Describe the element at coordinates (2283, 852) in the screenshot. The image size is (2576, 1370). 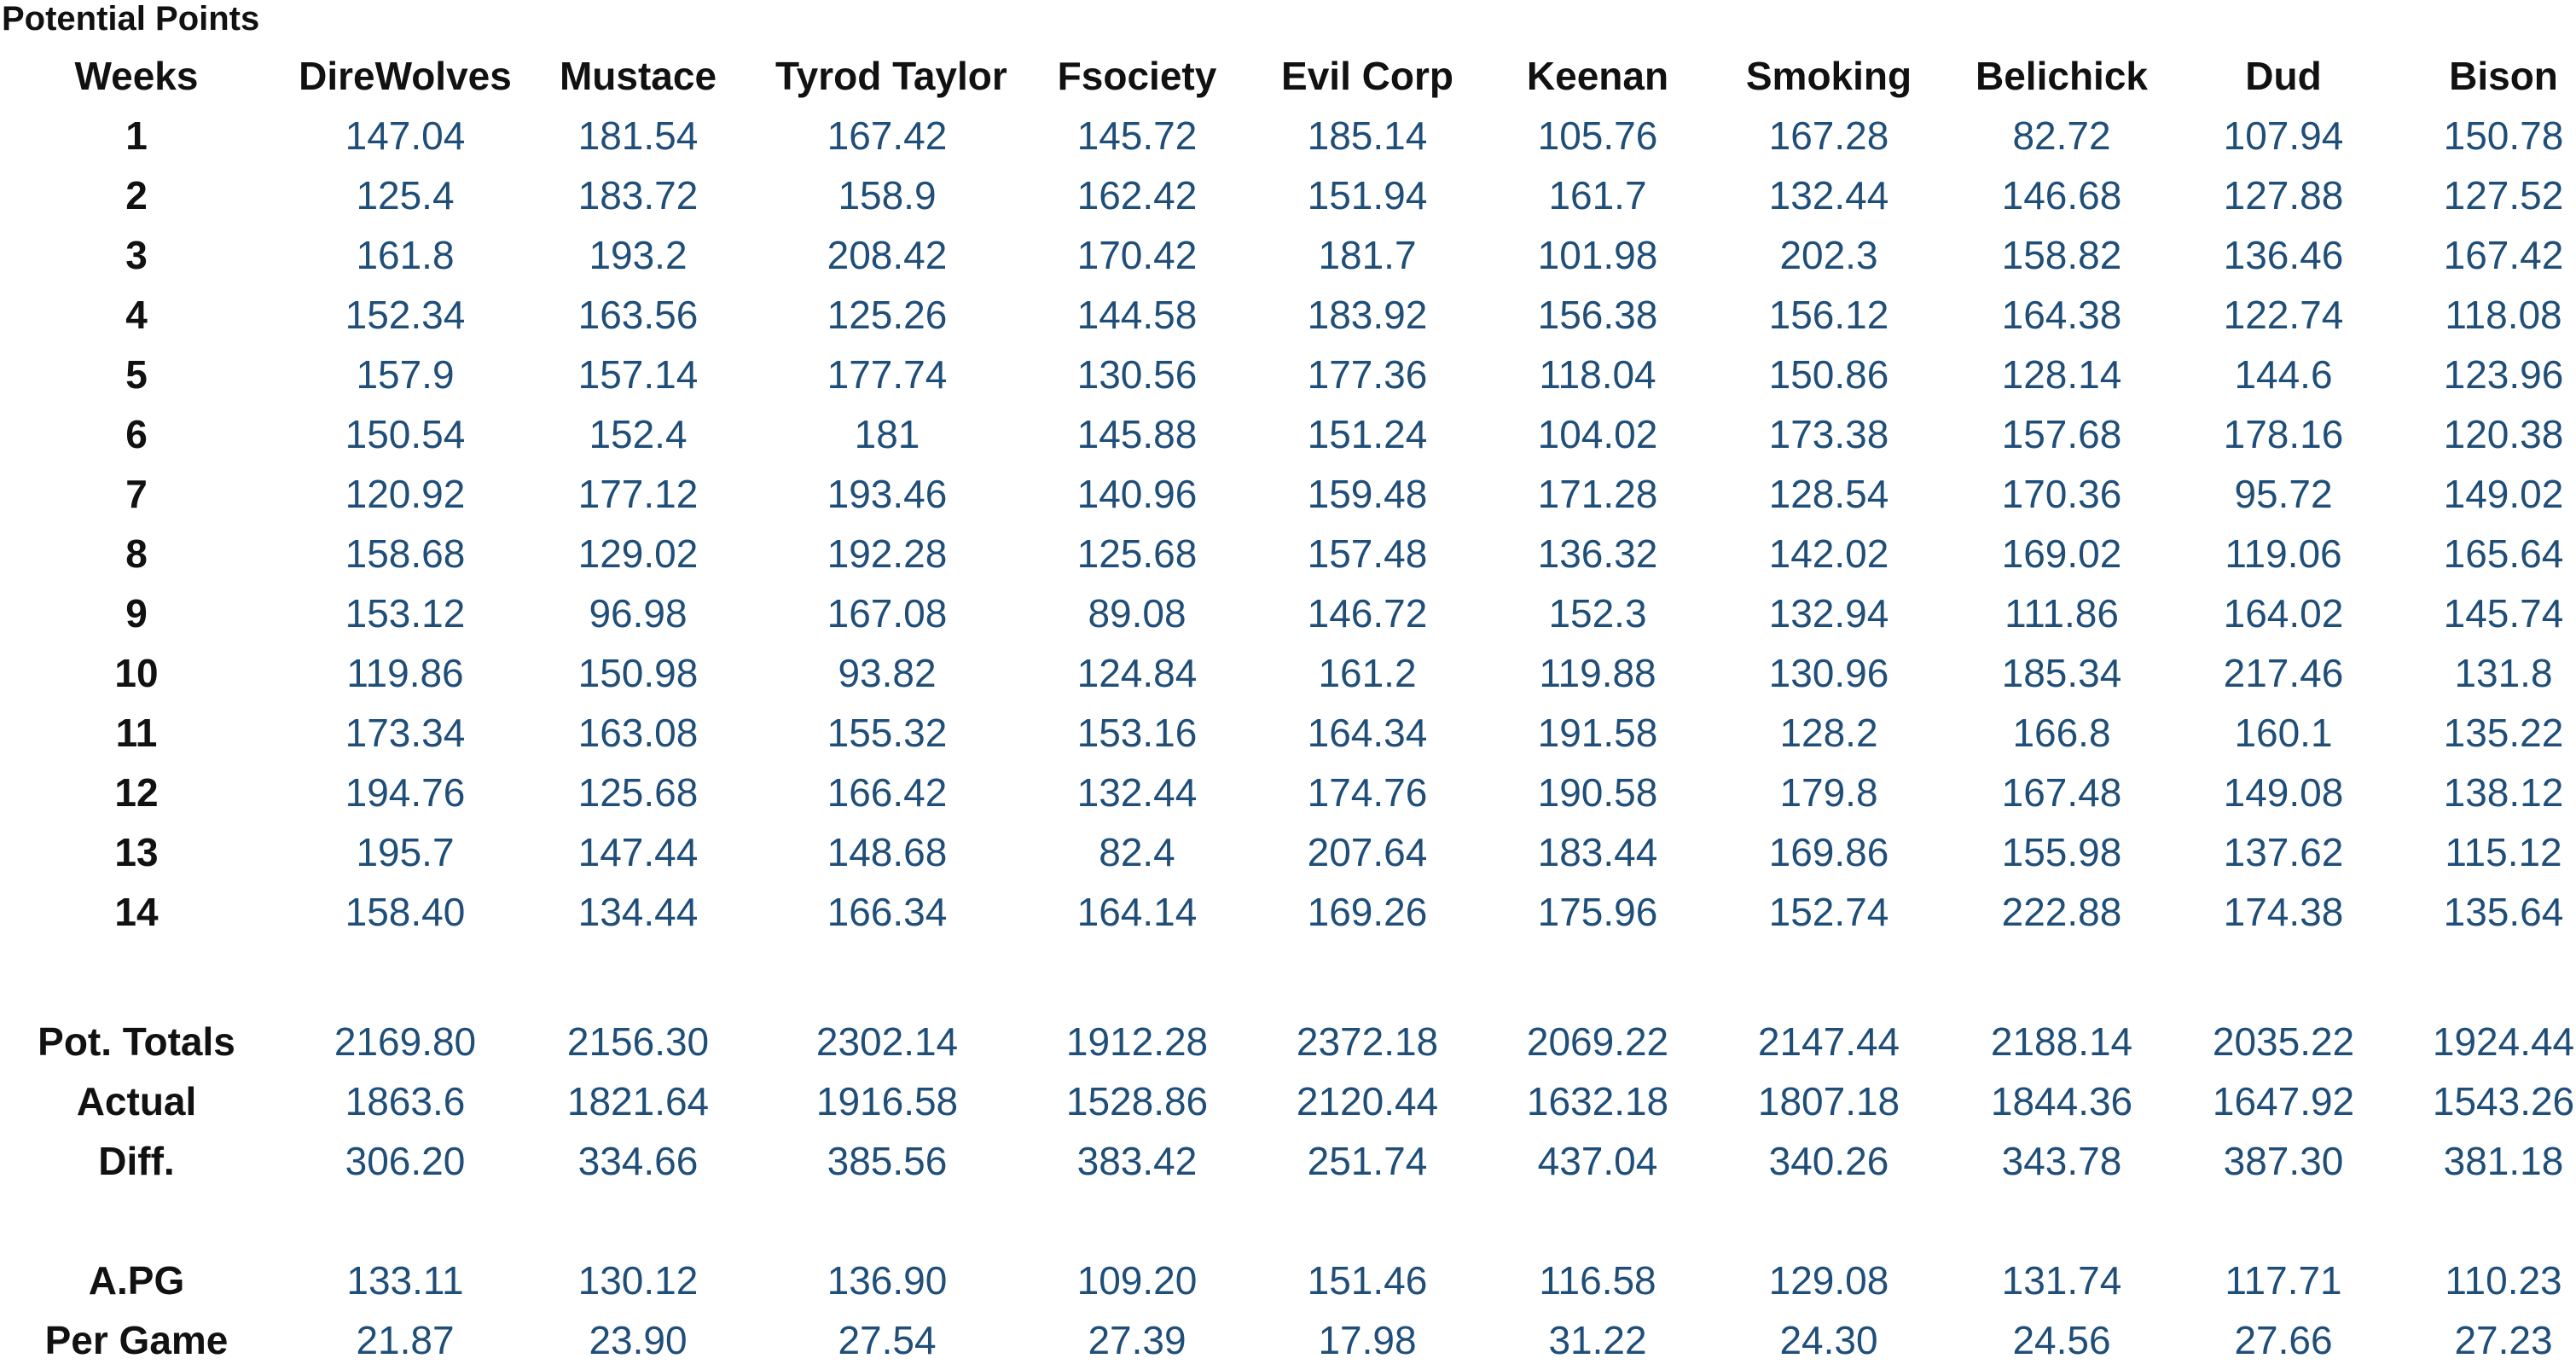
I see `value-cell: 137.62` at that location.